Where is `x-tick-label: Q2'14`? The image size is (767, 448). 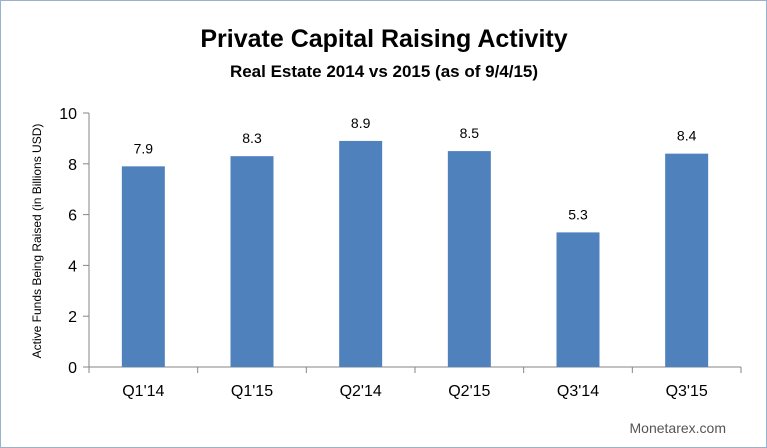
x-tick-label: Q2'14 is located at coordinates (361, 391).